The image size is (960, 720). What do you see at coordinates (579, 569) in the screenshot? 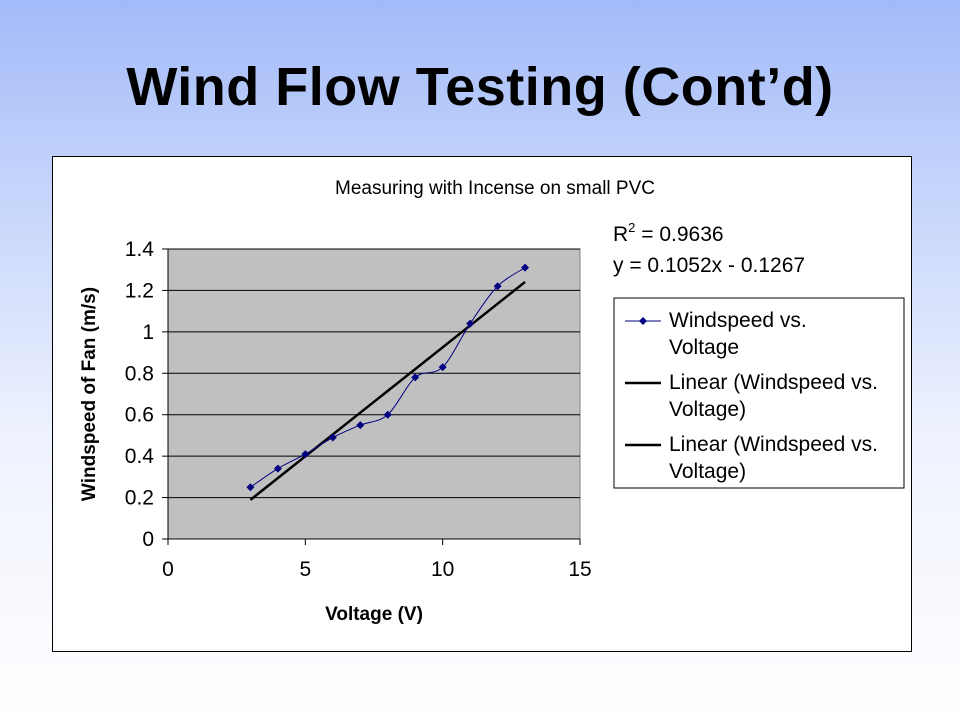
I see `x-tick-label-3: 15` at bounding box center [579, 569].